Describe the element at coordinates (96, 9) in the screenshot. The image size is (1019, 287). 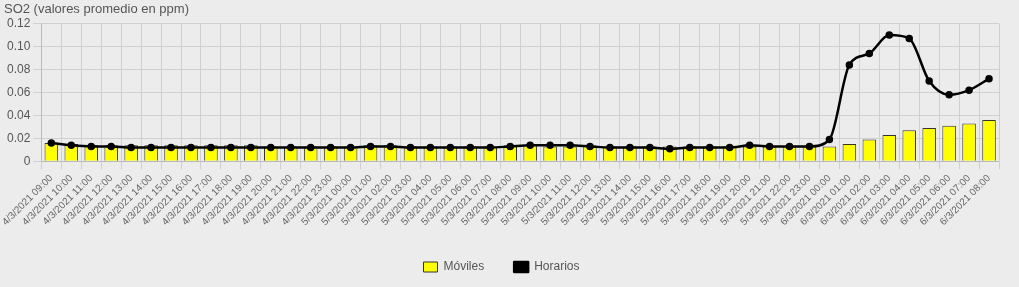
I see `y-axis-title: SO2 (valores promedio en ppm)` at that location.